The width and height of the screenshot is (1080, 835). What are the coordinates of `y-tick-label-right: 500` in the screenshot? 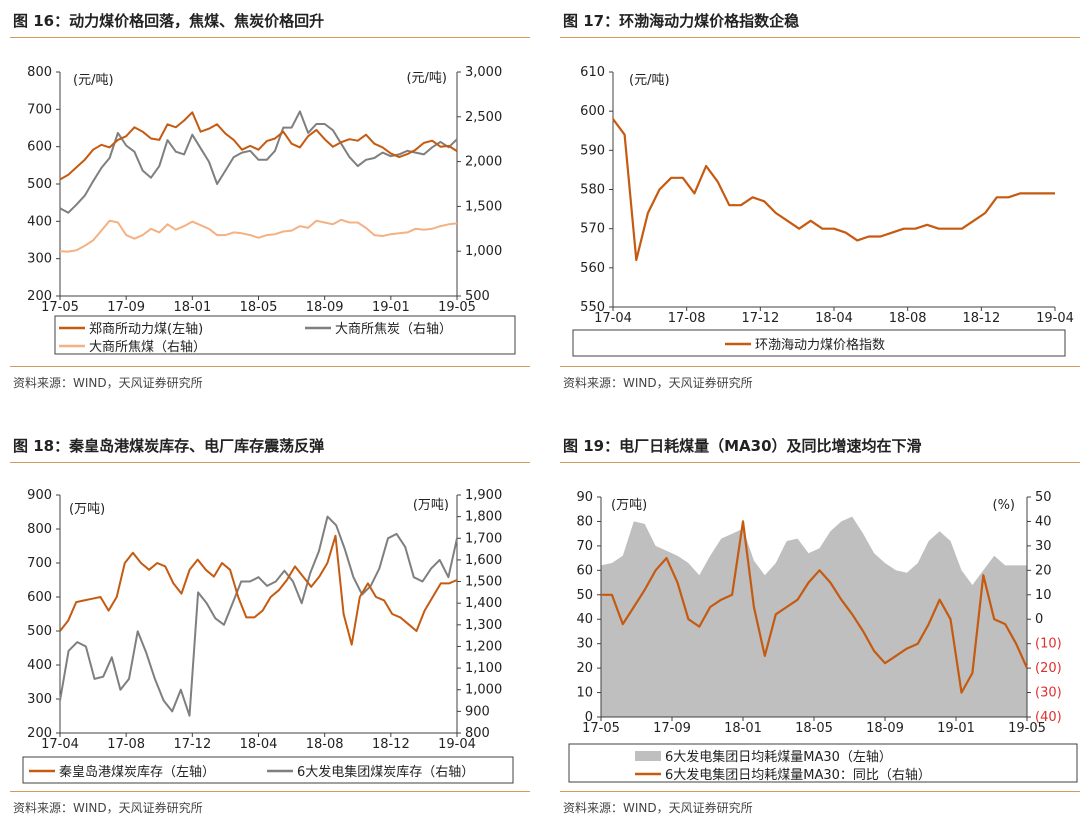 It's located at (477, 296).